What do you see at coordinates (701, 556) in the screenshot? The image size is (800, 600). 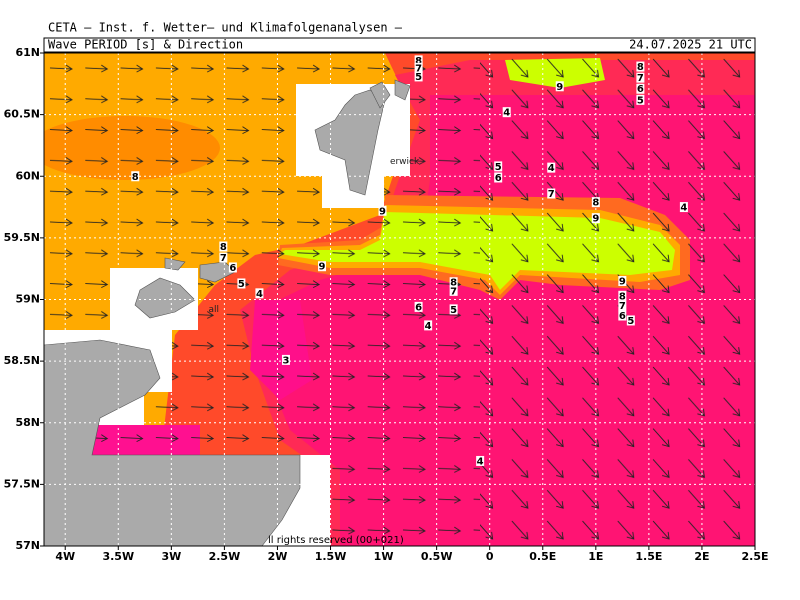 I see `x-tick-label: 2E` at bounding box center [701, 556].